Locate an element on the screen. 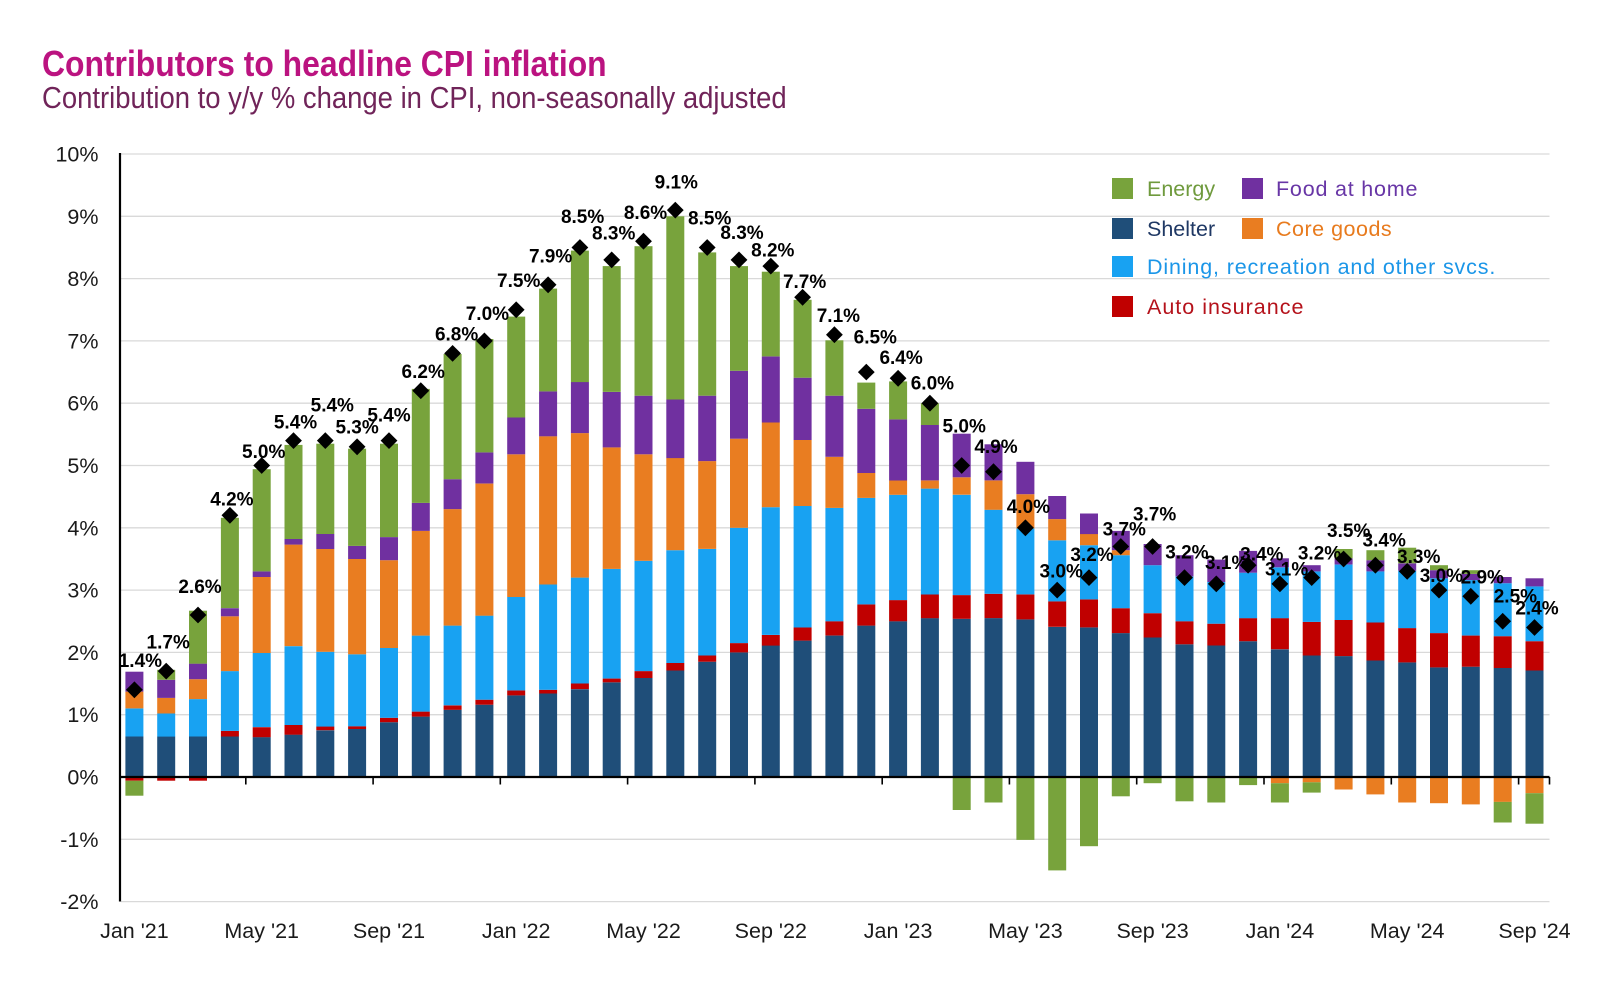 This screenshot has height=982, width=1600. svg-text: 6% is located at coordinates (82, 404).